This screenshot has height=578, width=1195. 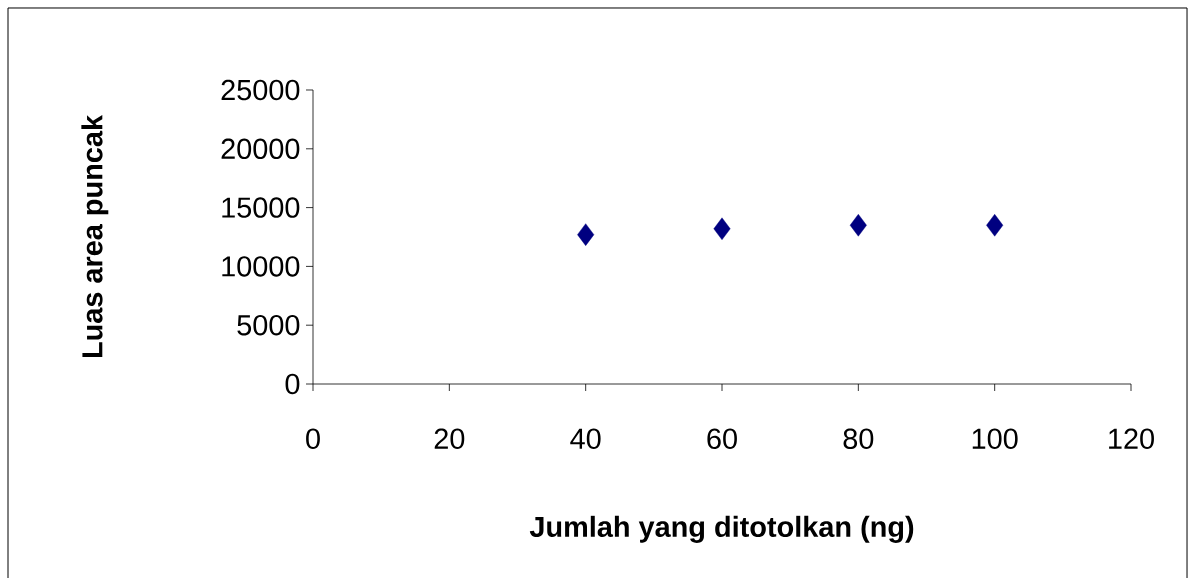 I want to click on x-tick-label: 40, so click(x=585, y=438).